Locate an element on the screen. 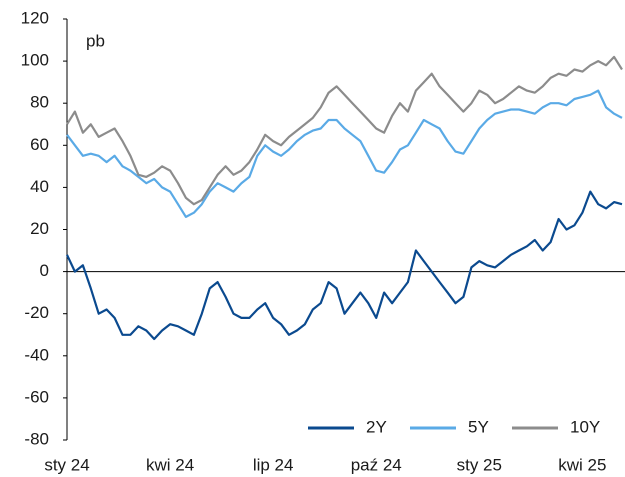 This screenshot has height=477, width=625. y-tick-label: 0 is located at coordinates (44, 270).